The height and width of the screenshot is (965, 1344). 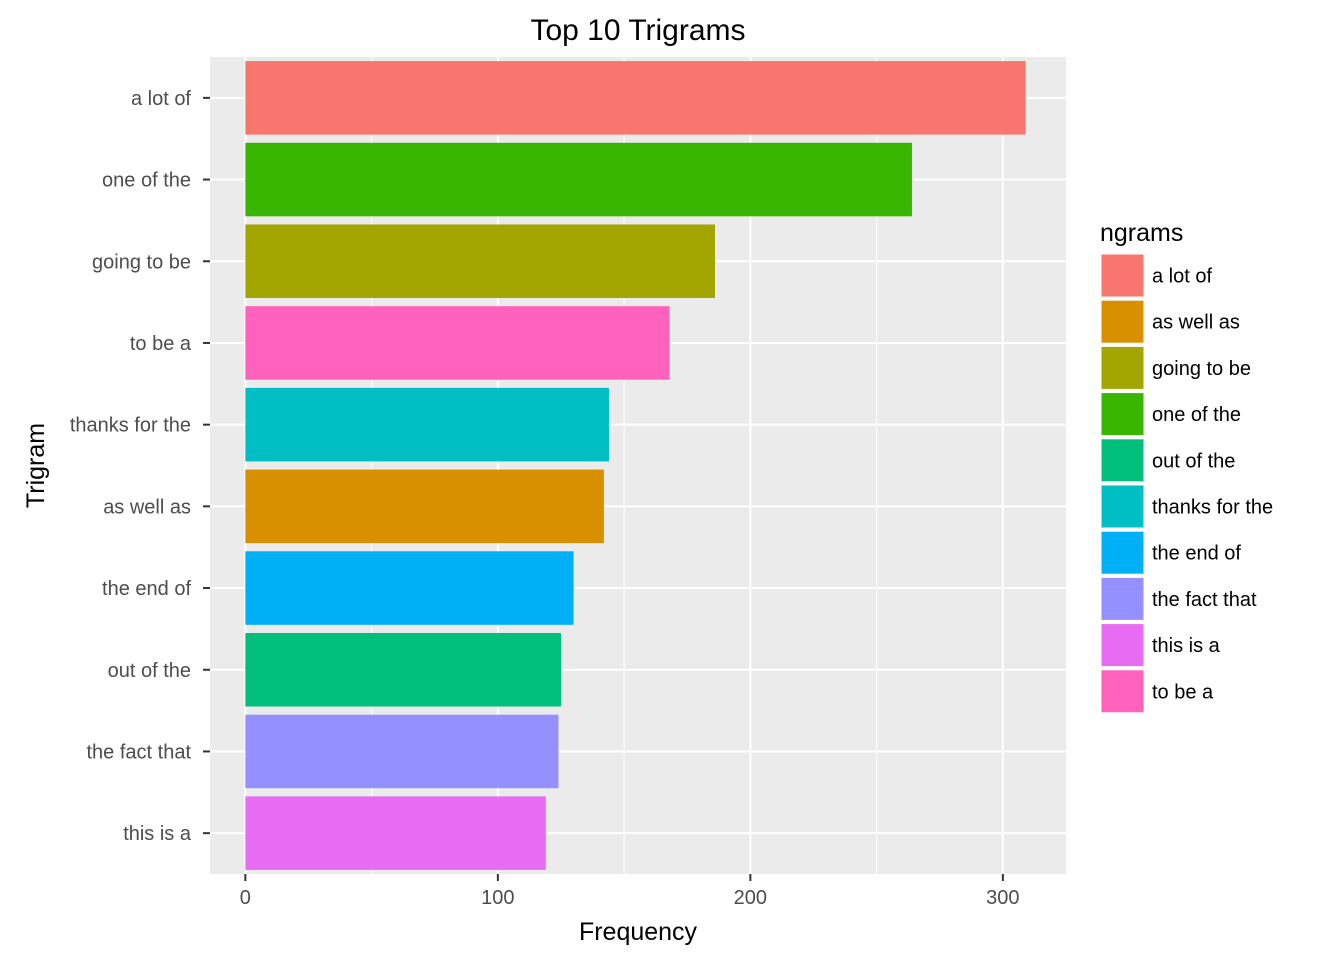 What do you see at coordinates (149, 671) in the screenshot?
I see `y-tick-label: out of the` at bounding box center [149, 671].